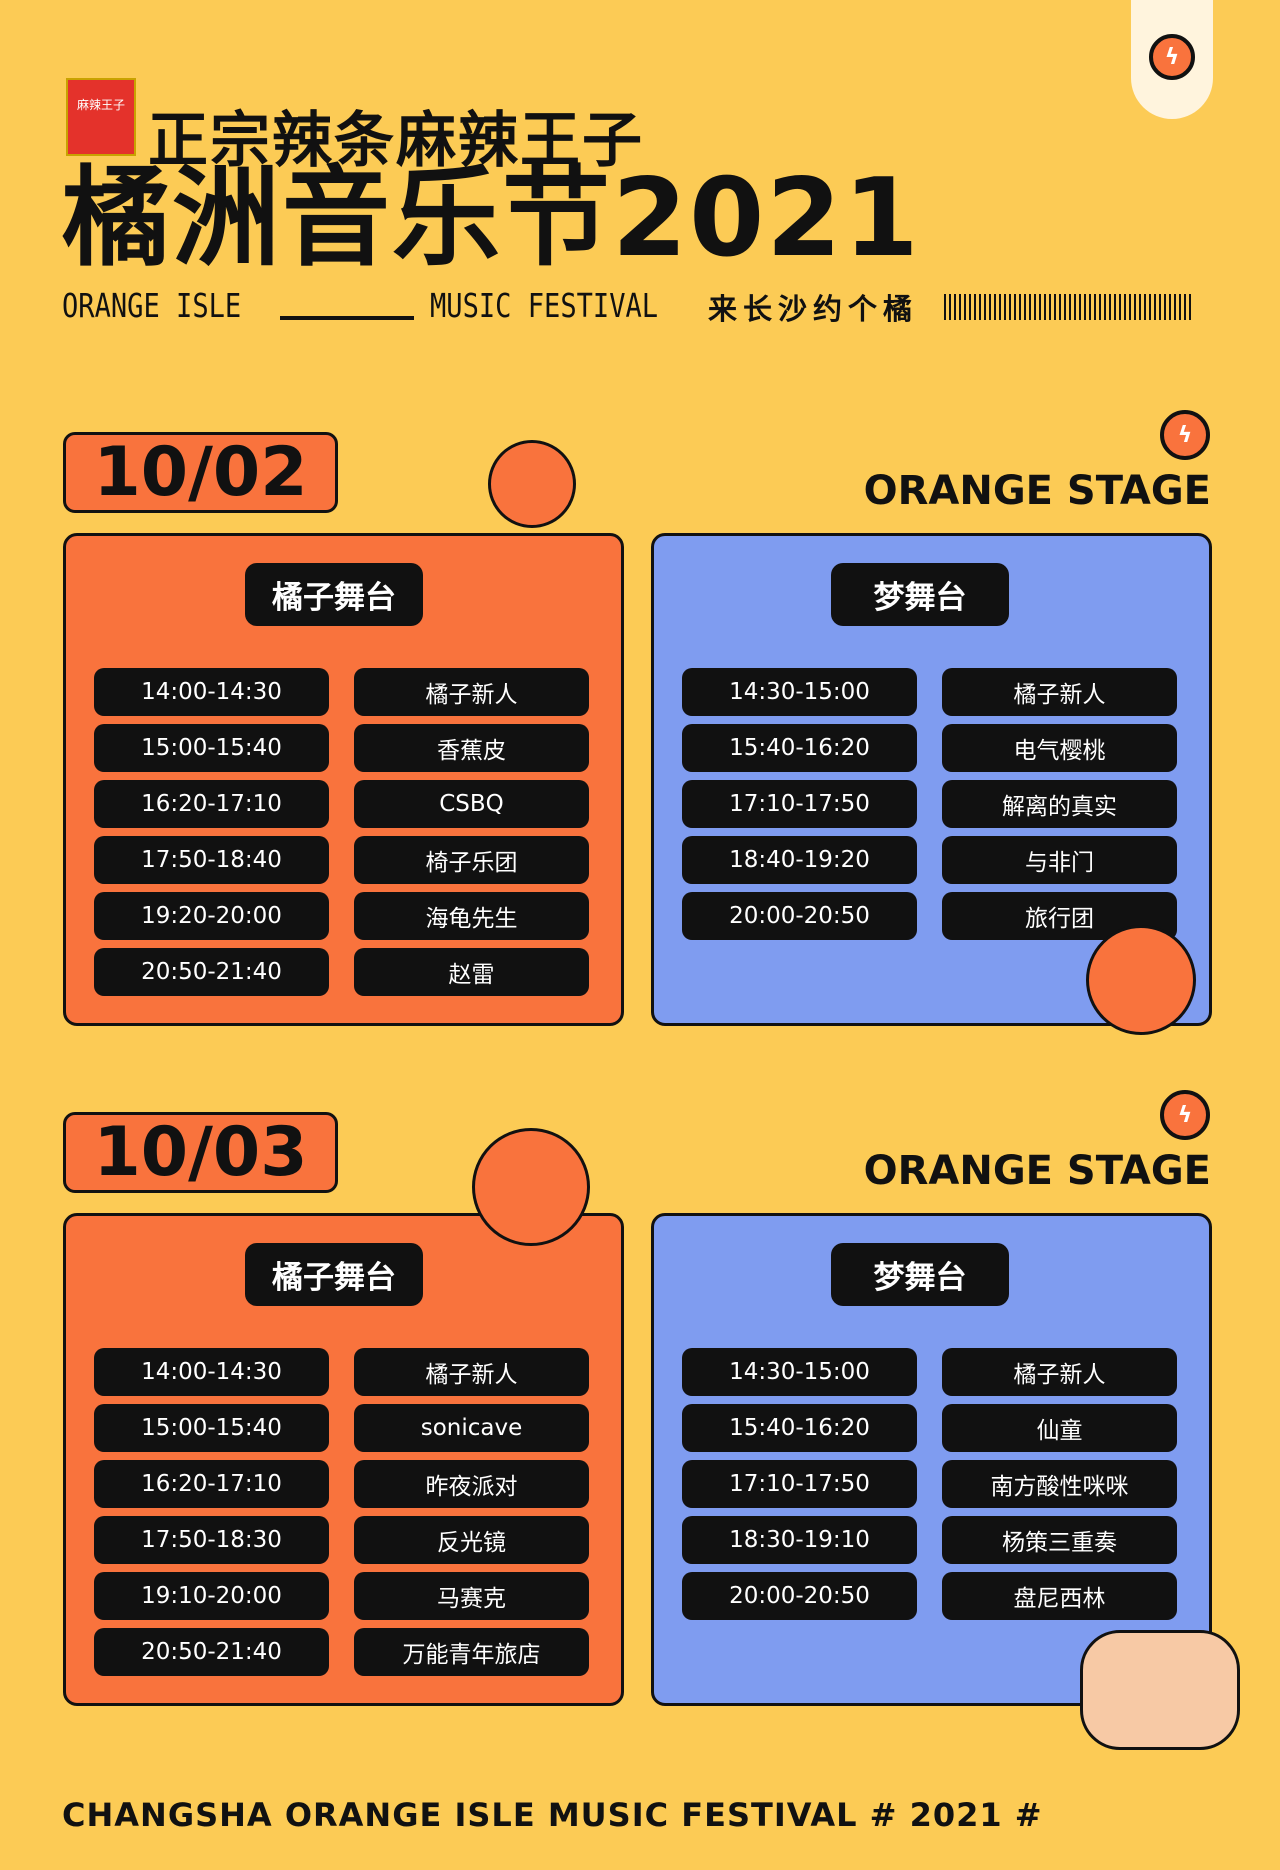  I want to click on eye-orange-illustration, so click(531, 1187).